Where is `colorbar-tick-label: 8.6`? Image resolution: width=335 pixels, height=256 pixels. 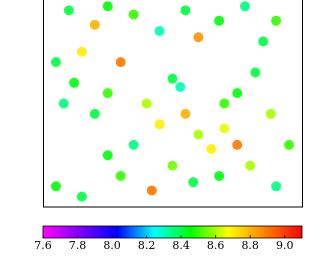 colorbar-tick-label: 8.6 is located at coordinates (216, 245).